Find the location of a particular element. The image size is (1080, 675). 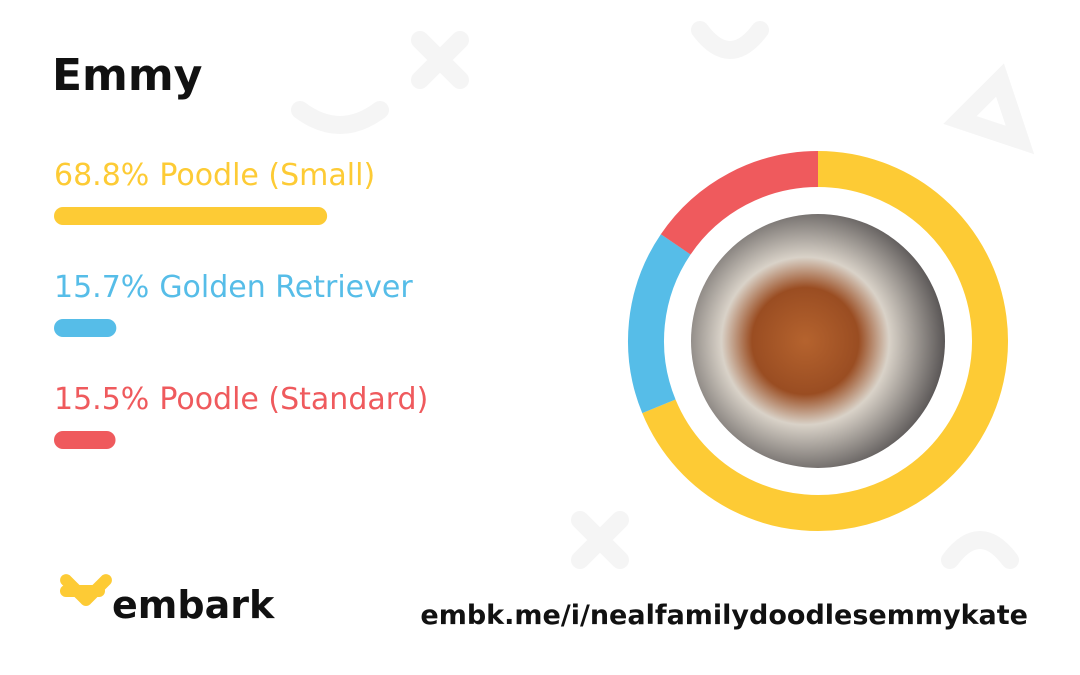

breed-label: 68.8% Poodle (Small) is located at coordinates (214, 175).